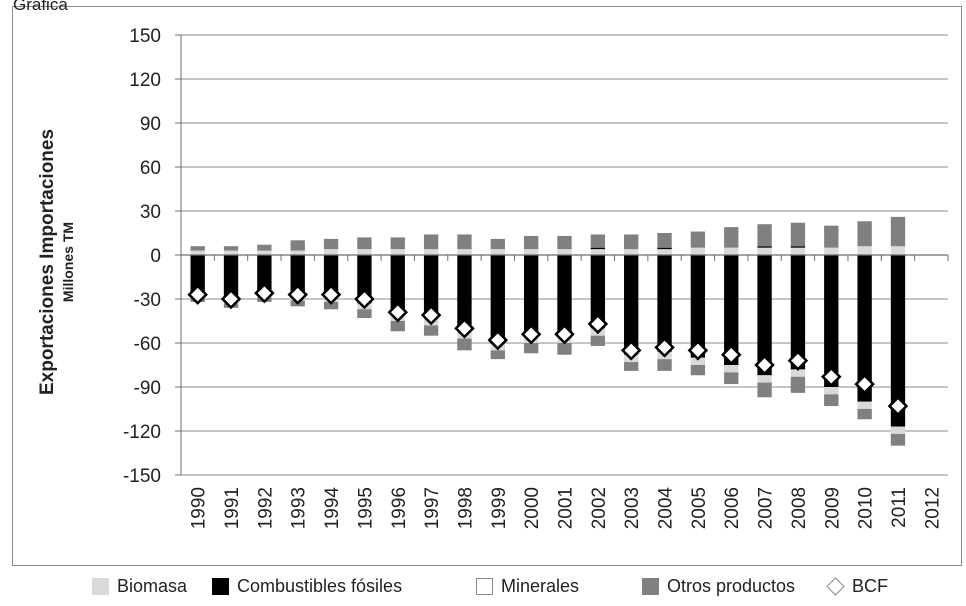 The height and width of the screenshot is (606, 966). Describe the element at coordinates (147, 388) in the screenshot. I see `y-tick-label: -90` at that location.